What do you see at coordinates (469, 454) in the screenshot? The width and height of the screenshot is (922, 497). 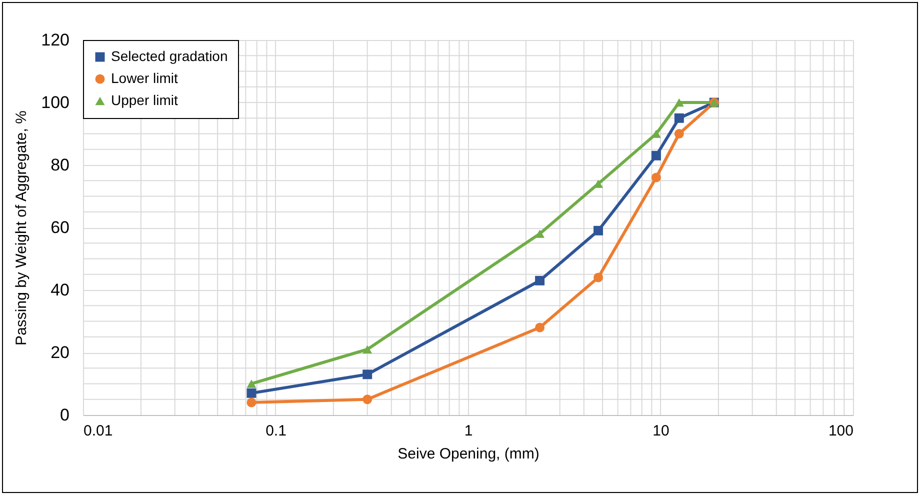 I see `x-axis-title: Seive Opening, (mm)` at bounding box center [469, 454].